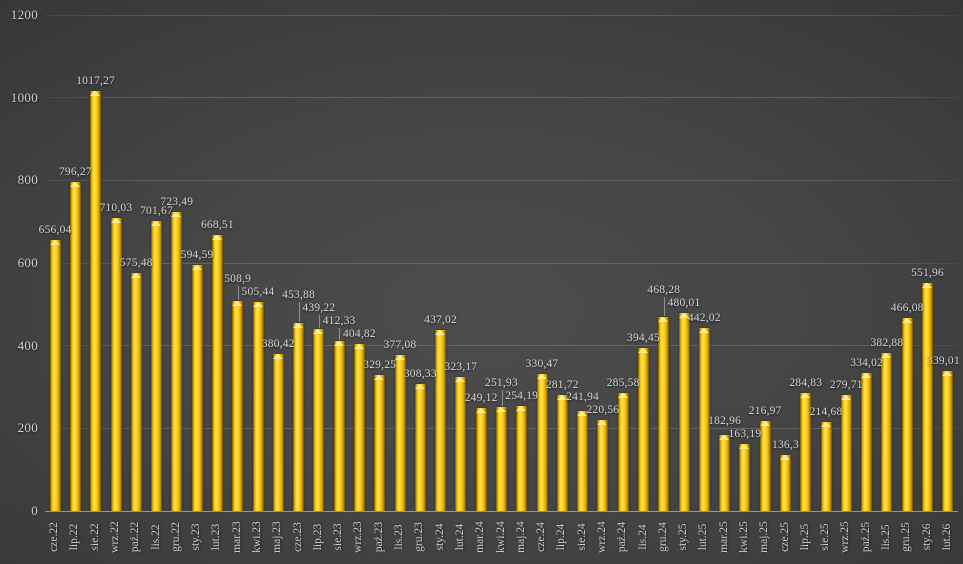 Image resolution: width=963 pixels, height=564 pixels. I want to click on bar-value-label: 453,88, so click(298, 294).